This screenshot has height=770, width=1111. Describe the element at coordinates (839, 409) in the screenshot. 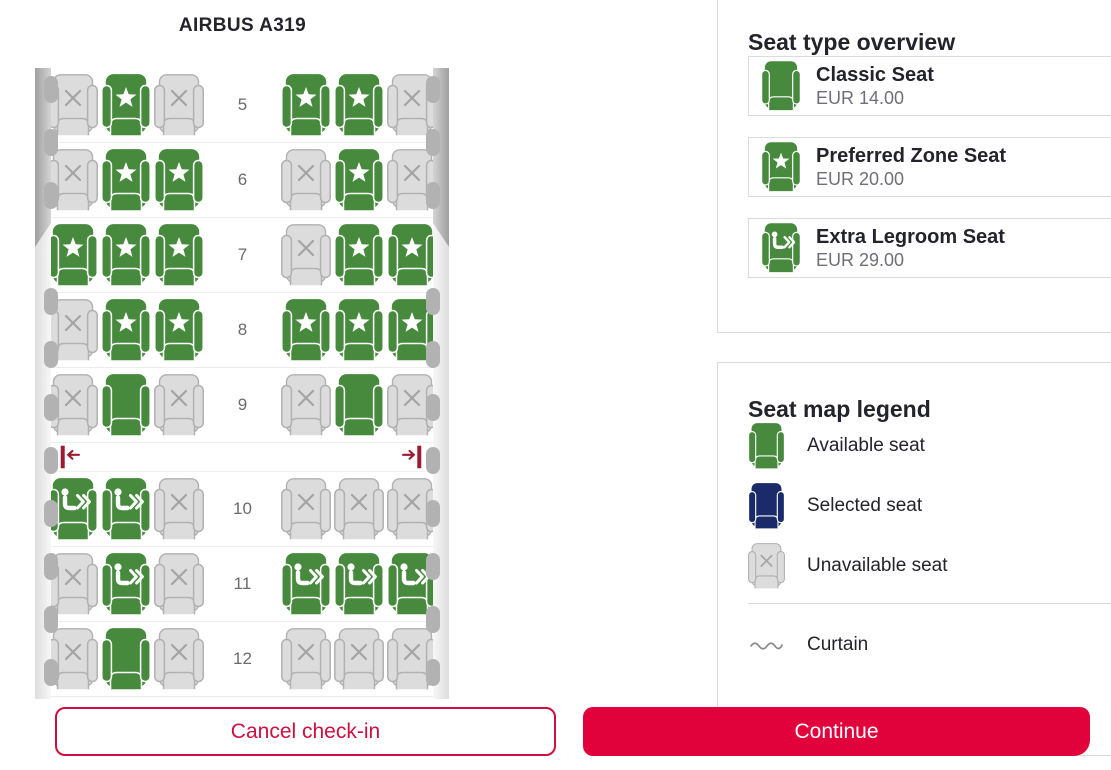

I see `seat-map-legend-title: Seat map legend` at that location.